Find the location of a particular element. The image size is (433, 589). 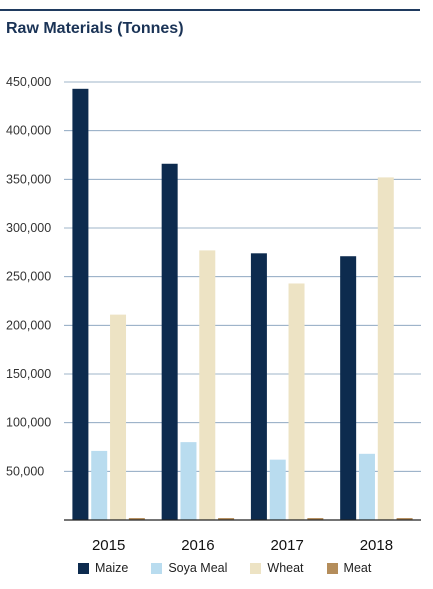

y-tick-label: 250,000 is located at coordinates (28, 277).